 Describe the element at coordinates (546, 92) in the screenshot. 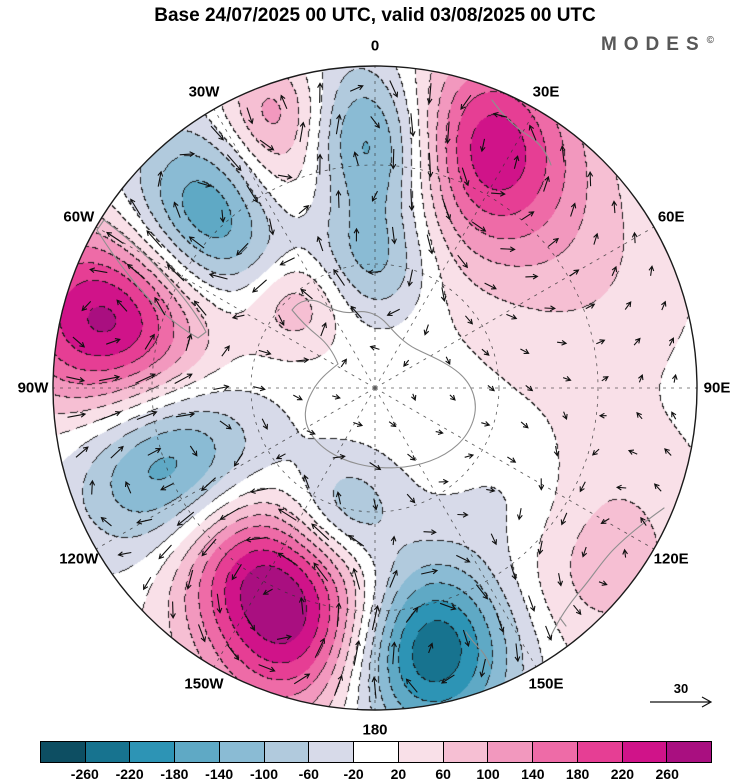

I see `lon-label-30E: 30E` at that location.